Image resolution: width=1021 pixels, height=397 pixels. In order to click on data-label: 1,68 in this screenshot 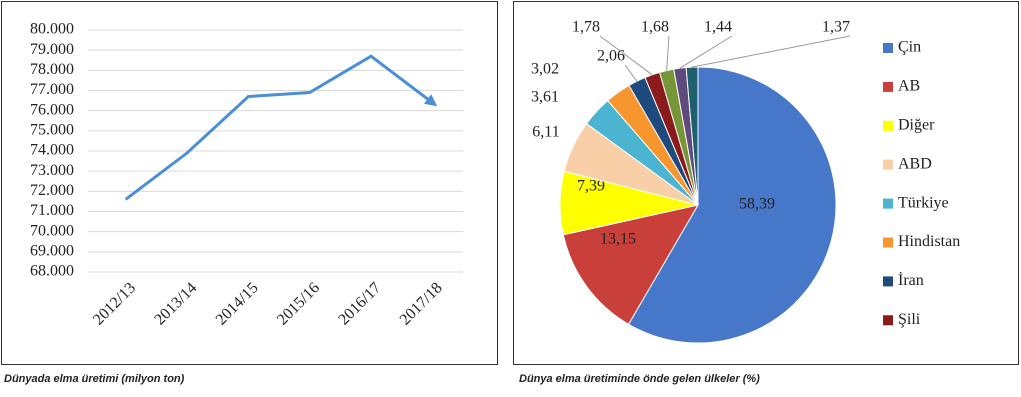, I will do `click(655, 27)`.